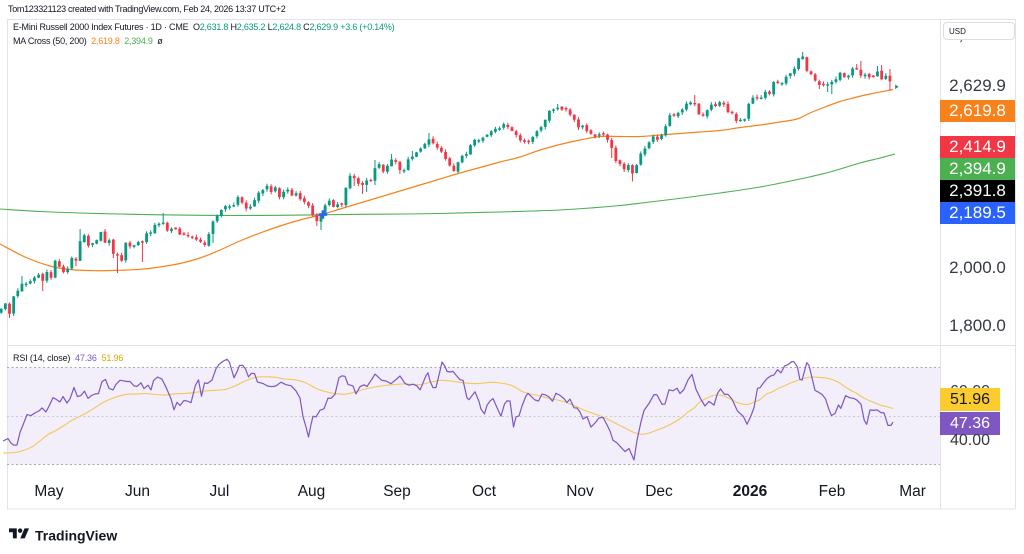  What do you see at coordinates (76, 536) in the screenshot?
I see `svg-text: TradingView` at bounding box center [76, 536].